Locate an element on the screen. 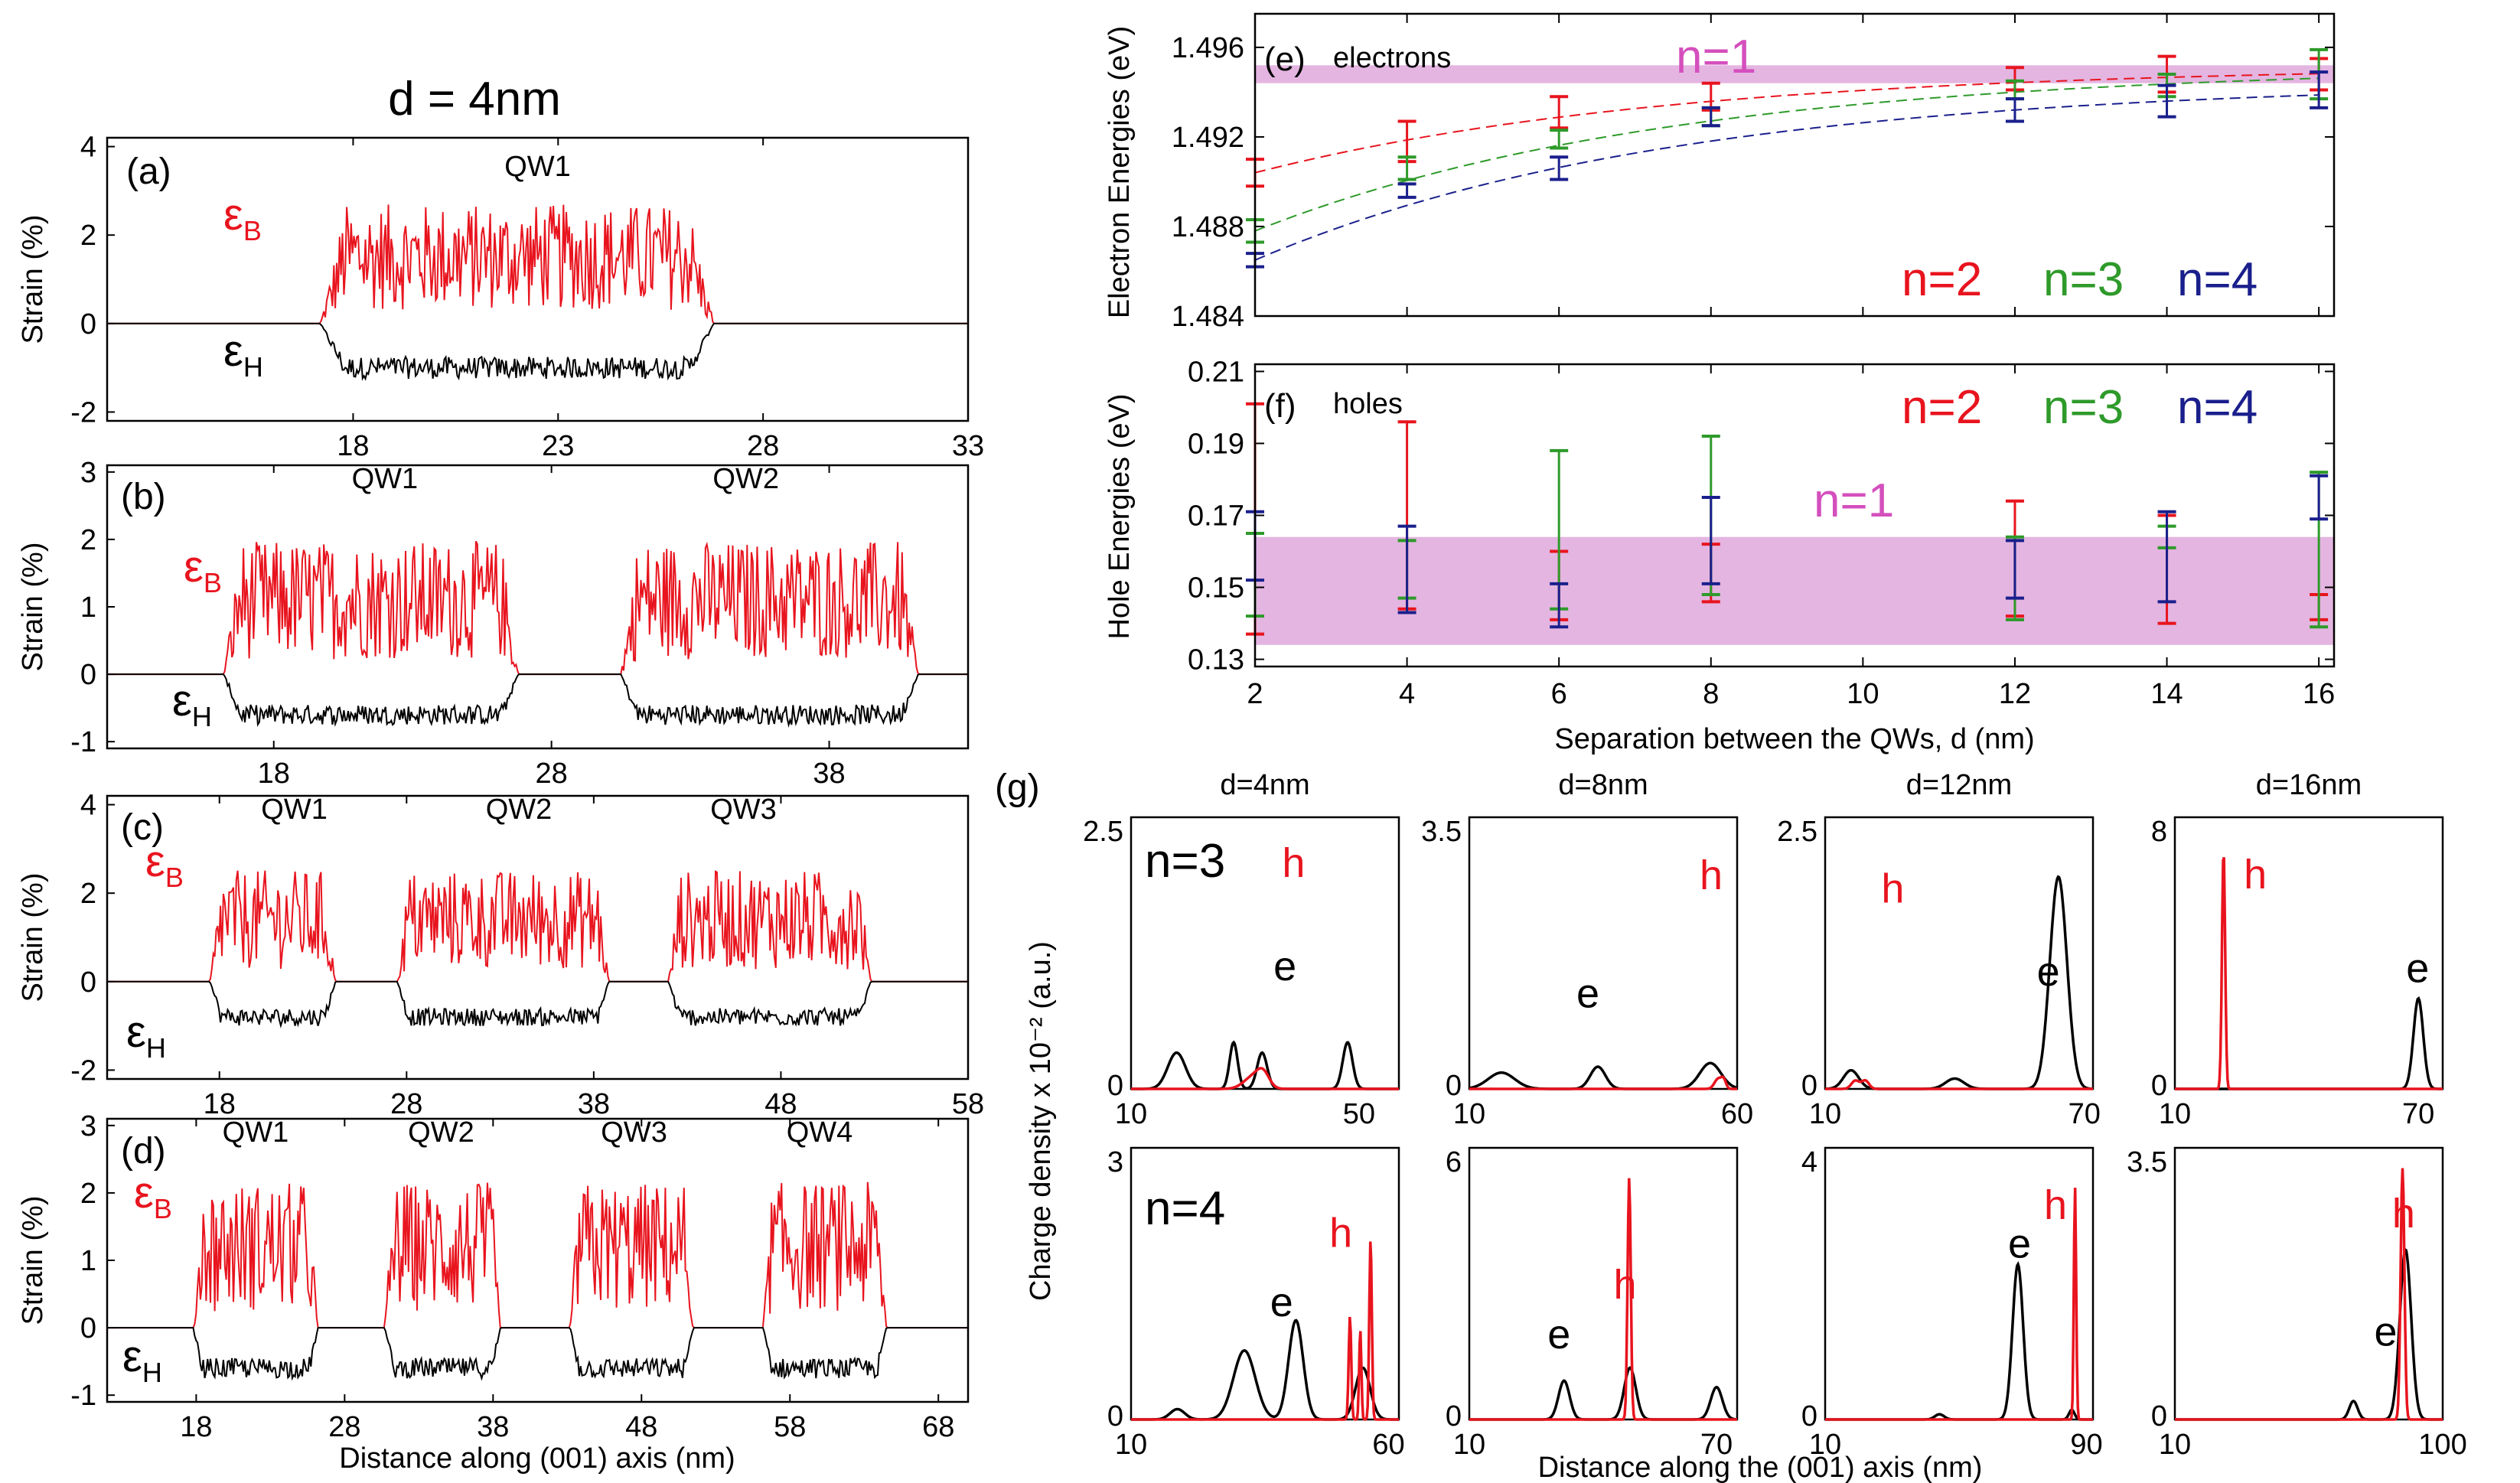 This screenshot has width=2520, height=1483. y-max-label: 4 is located at coordinates (1809, 1162).